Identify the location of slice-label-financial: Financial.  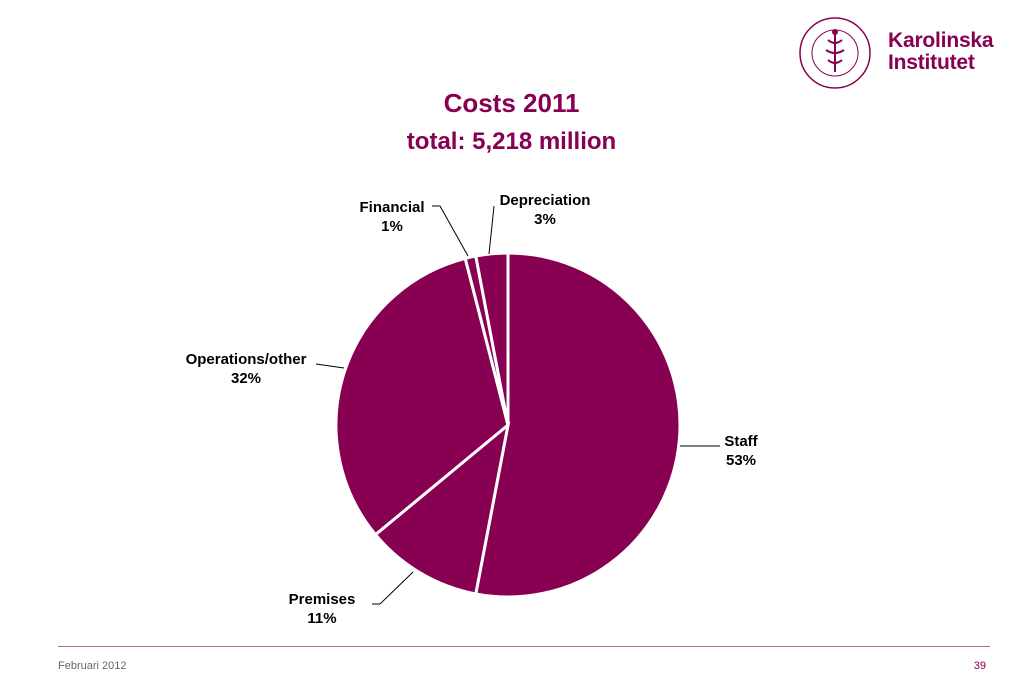
(391, 207).